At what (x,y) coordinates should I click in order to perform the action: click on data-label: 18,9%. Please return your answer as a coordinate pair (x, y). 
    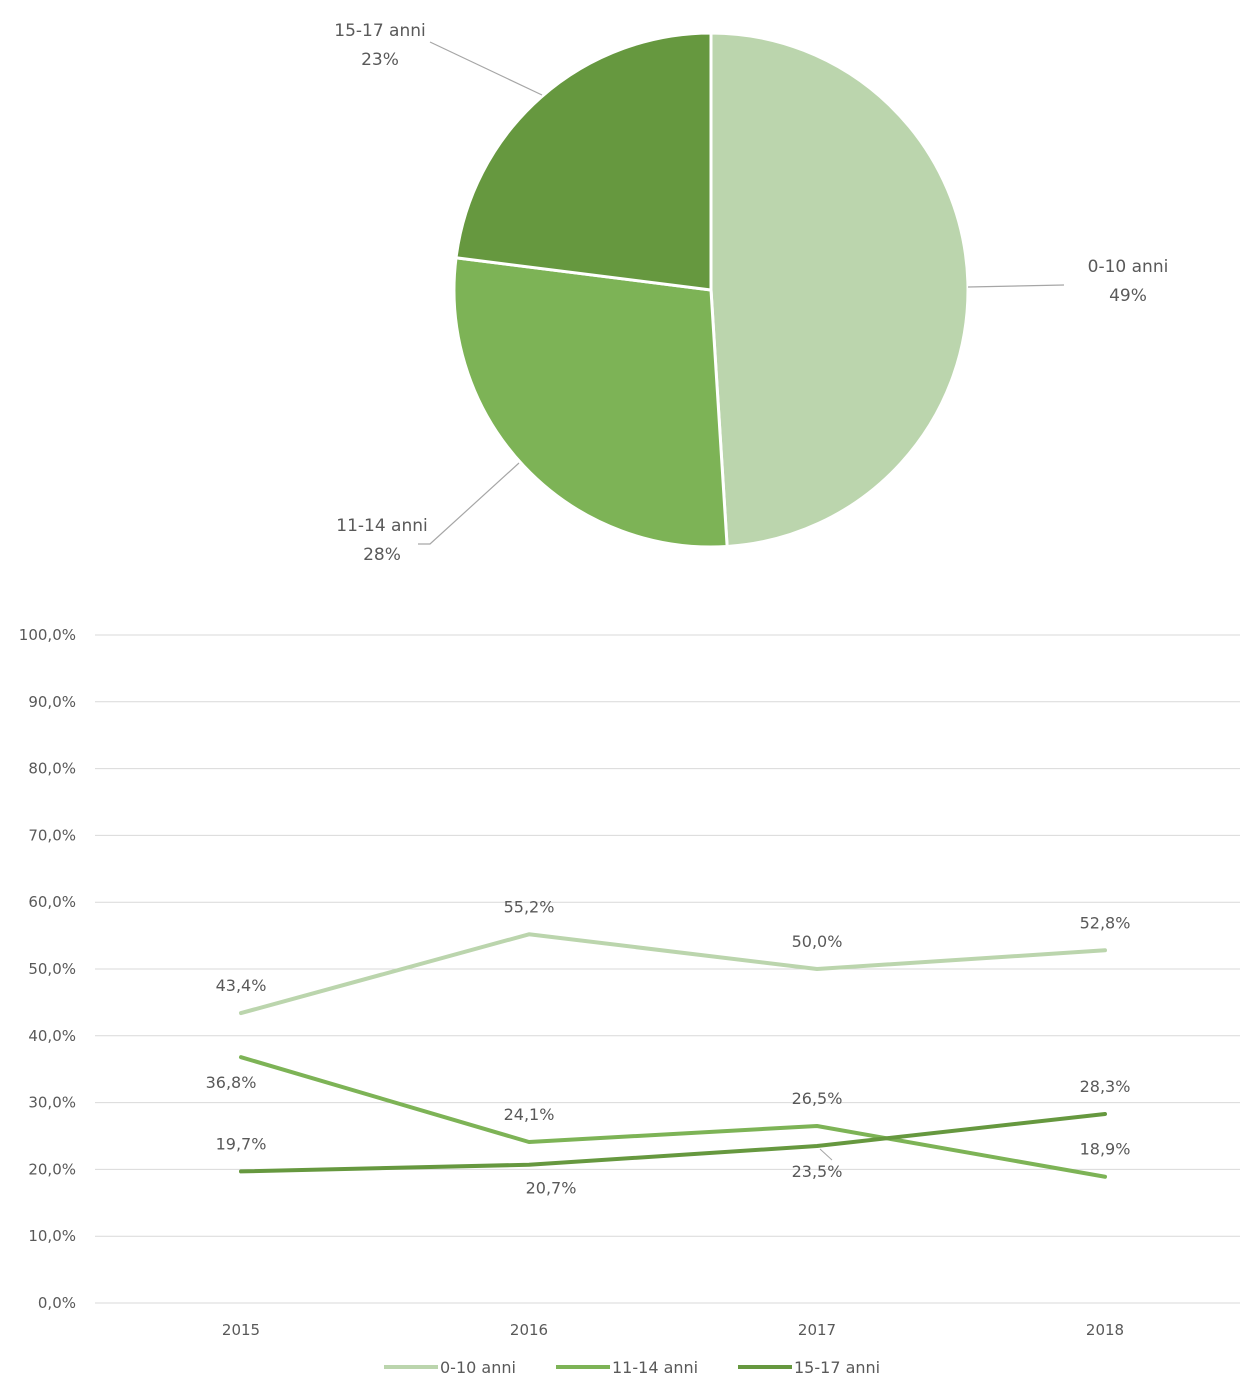
    Looking at the image, I should click on (1105, 1149).